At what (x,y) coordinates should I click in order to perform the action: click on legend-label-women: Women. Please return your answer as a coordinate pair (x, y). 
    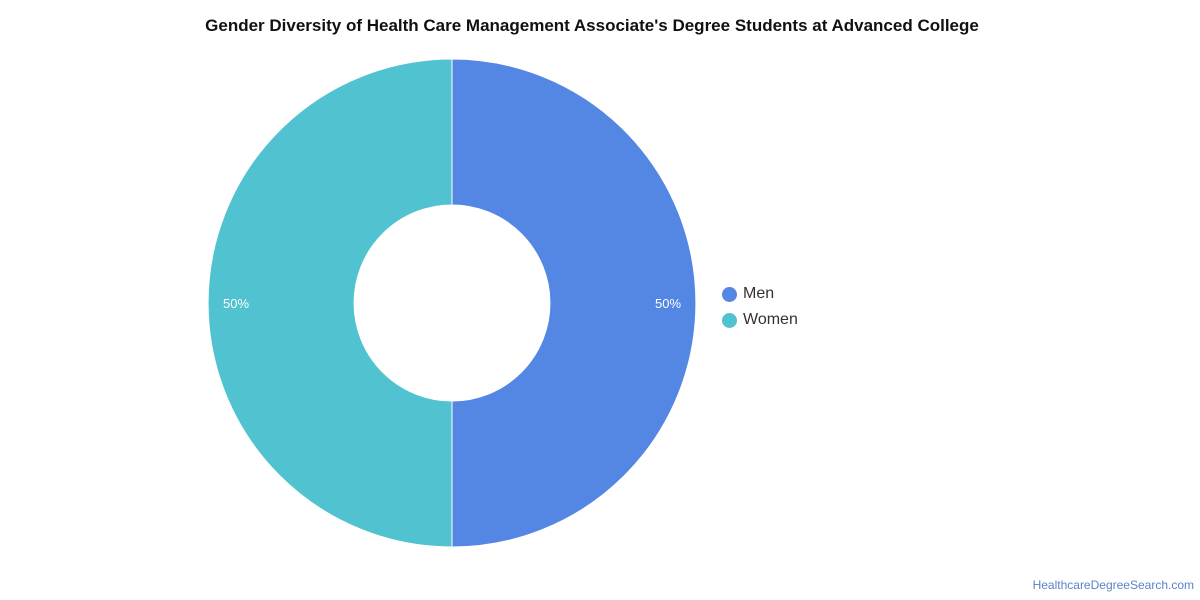
    Looking at the image, I should click on (770, 319).